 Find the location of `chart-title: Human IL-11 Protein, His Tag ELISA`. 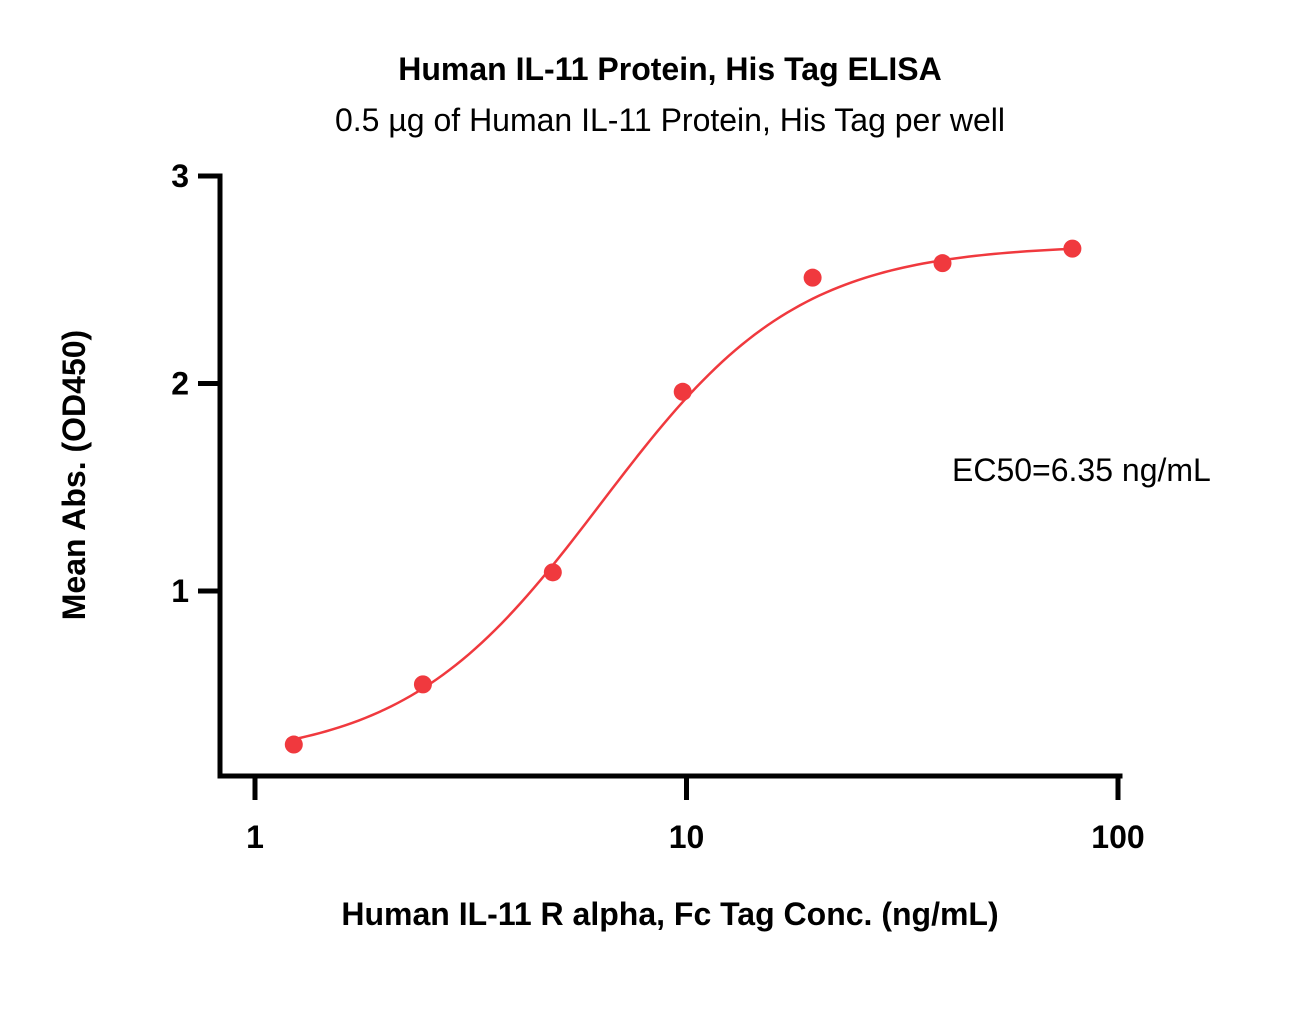

chart-title: Human IL-11 Protein, His Tag ELISA is located at coordinates (670, 69).